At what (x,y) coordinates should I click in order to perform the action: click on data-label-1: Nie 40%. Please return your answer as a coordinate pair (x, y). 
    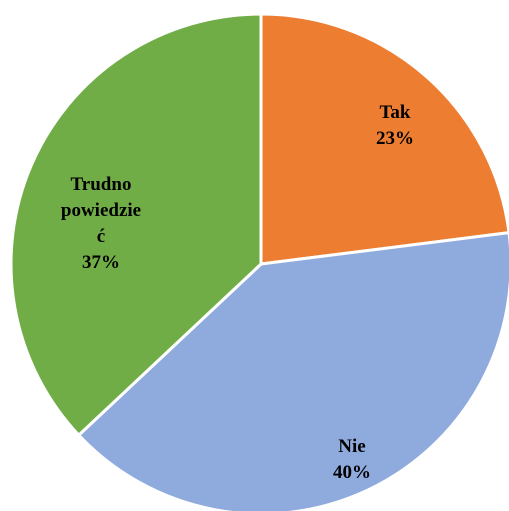
    Looking at the image, I should click on (352, 459).